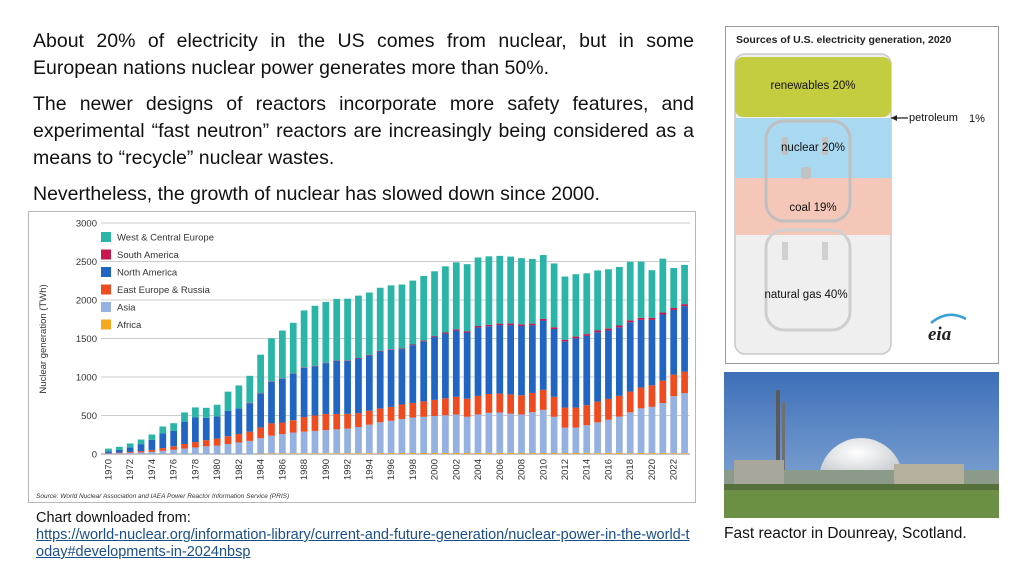 The height and width of the screenshot is (575, 1024). Describe the element at coordinates (861, 459) in the screenshot. I see `reactor-dome` at that location.